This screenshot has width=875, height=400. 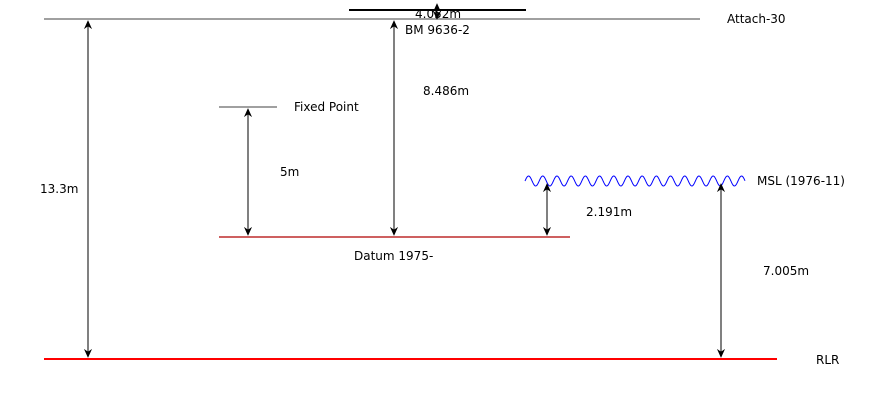 I want to click on benchmark-datum-label: 8.486m, so click(x=446, y=91).